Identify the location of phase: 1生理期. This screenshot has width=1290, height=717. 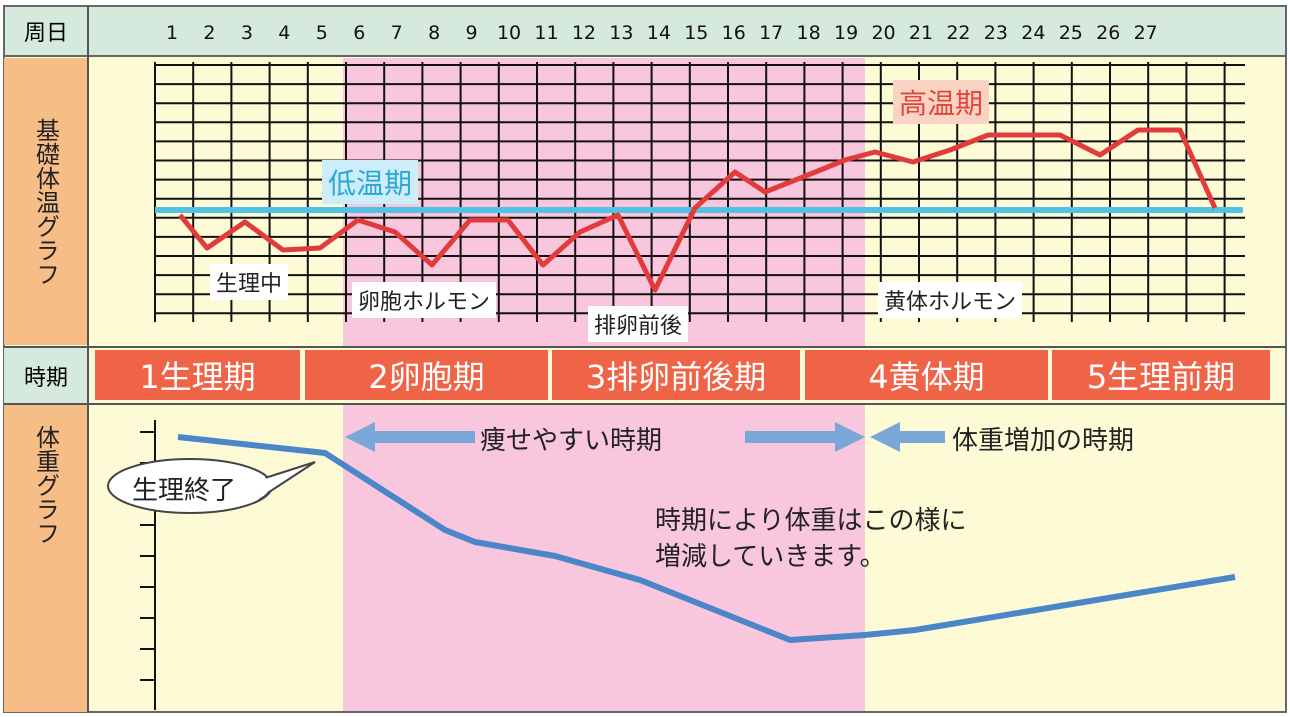
(197, 375).